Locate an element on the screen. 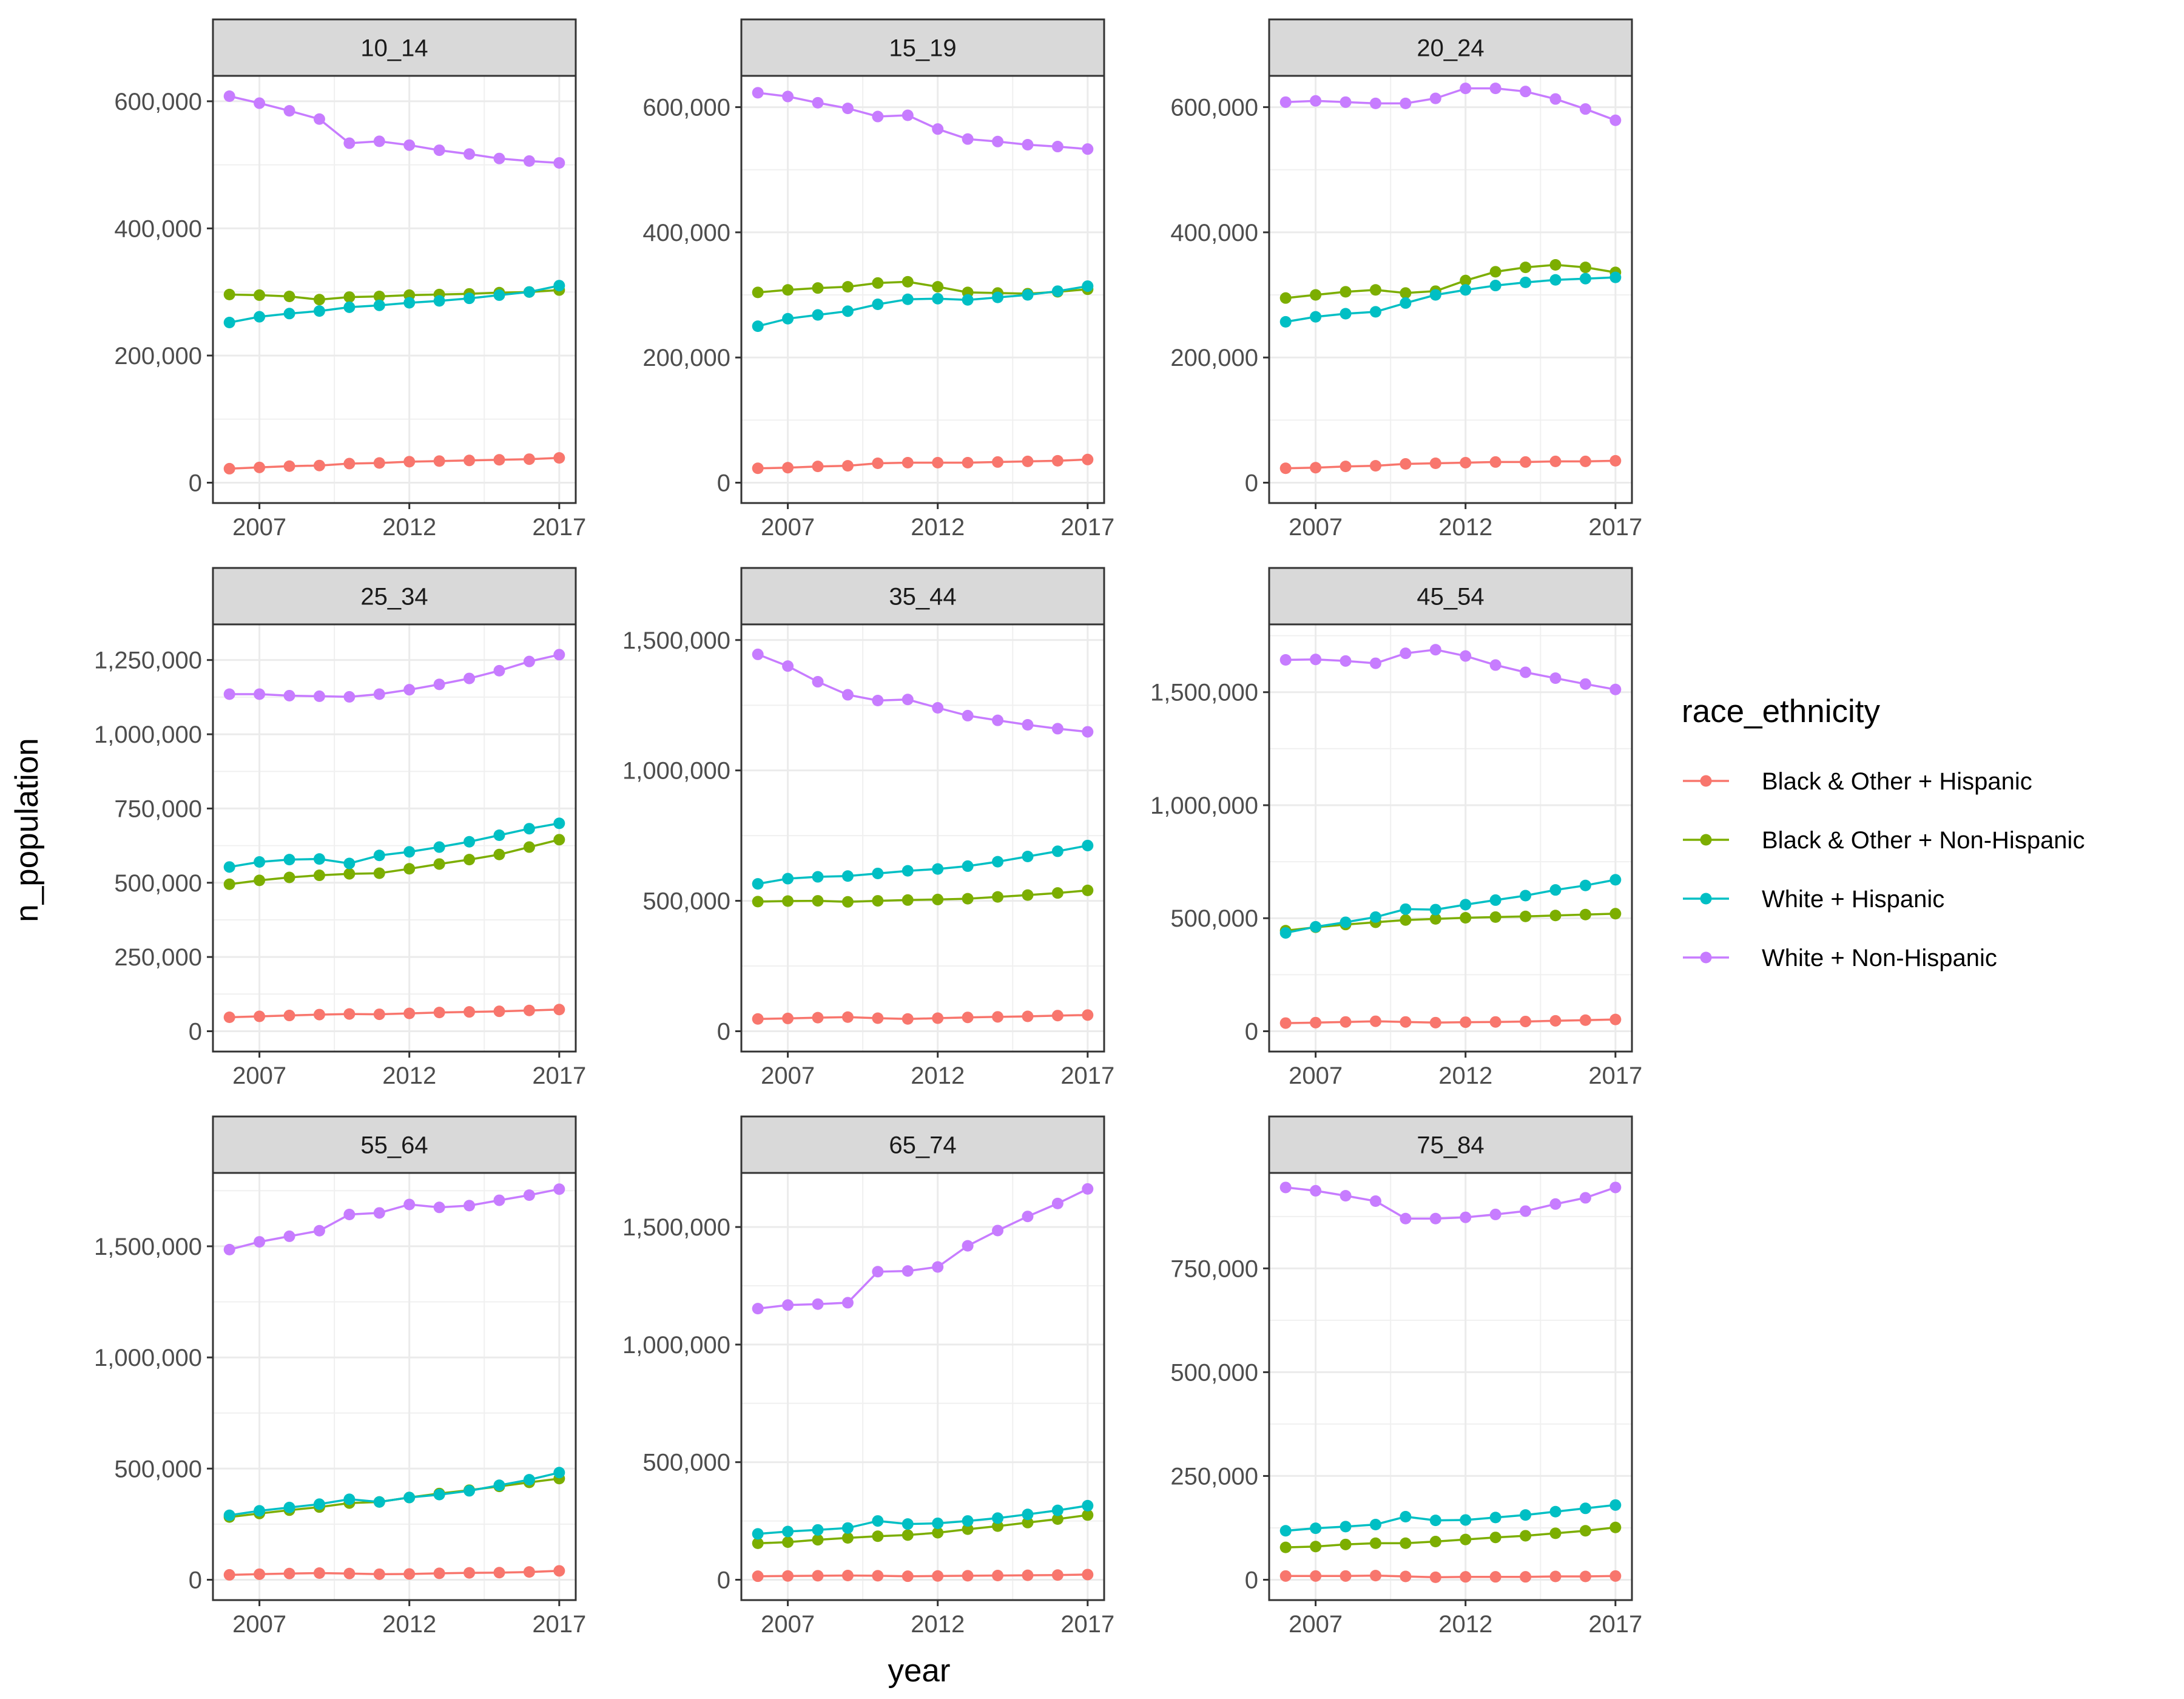 The width and height of the screenshot is (2184, 1699). legend-label: Black & Other + Non-Hispanic is located at coordinates (1923, 840).